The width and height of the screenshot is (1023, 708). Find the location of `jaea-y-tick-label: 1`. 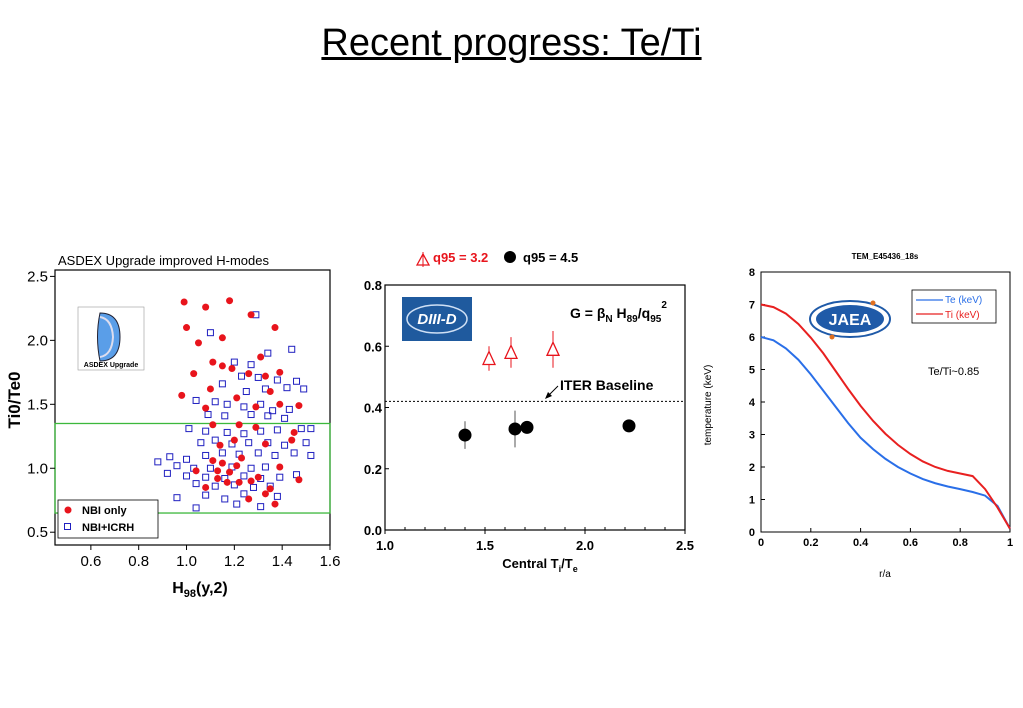

jaea-y-tick-label: 1 is located at coordinates (752, 501).